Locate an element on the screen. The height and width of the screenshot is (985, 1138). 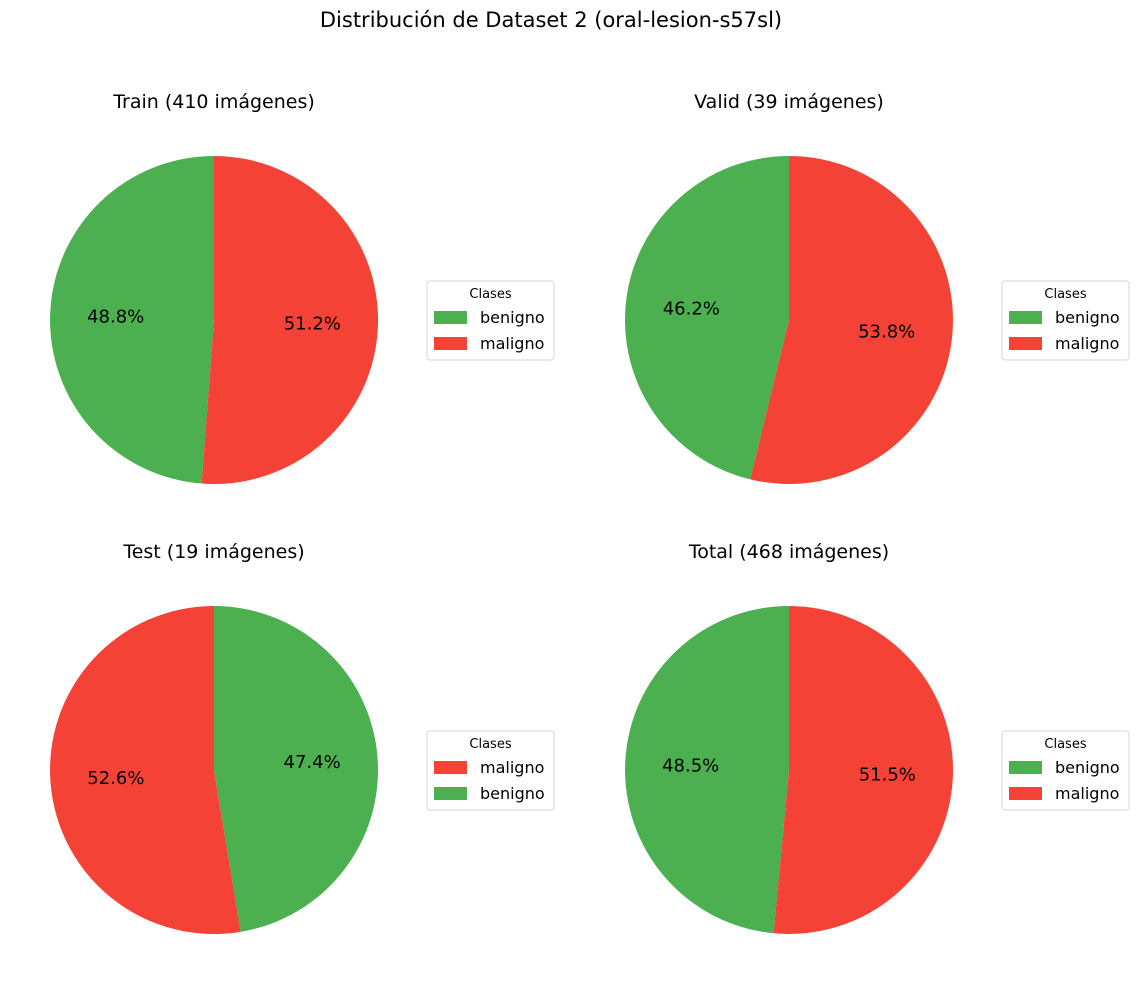
pie-percent-label: 48.5% is located at coordinates (690, 765).